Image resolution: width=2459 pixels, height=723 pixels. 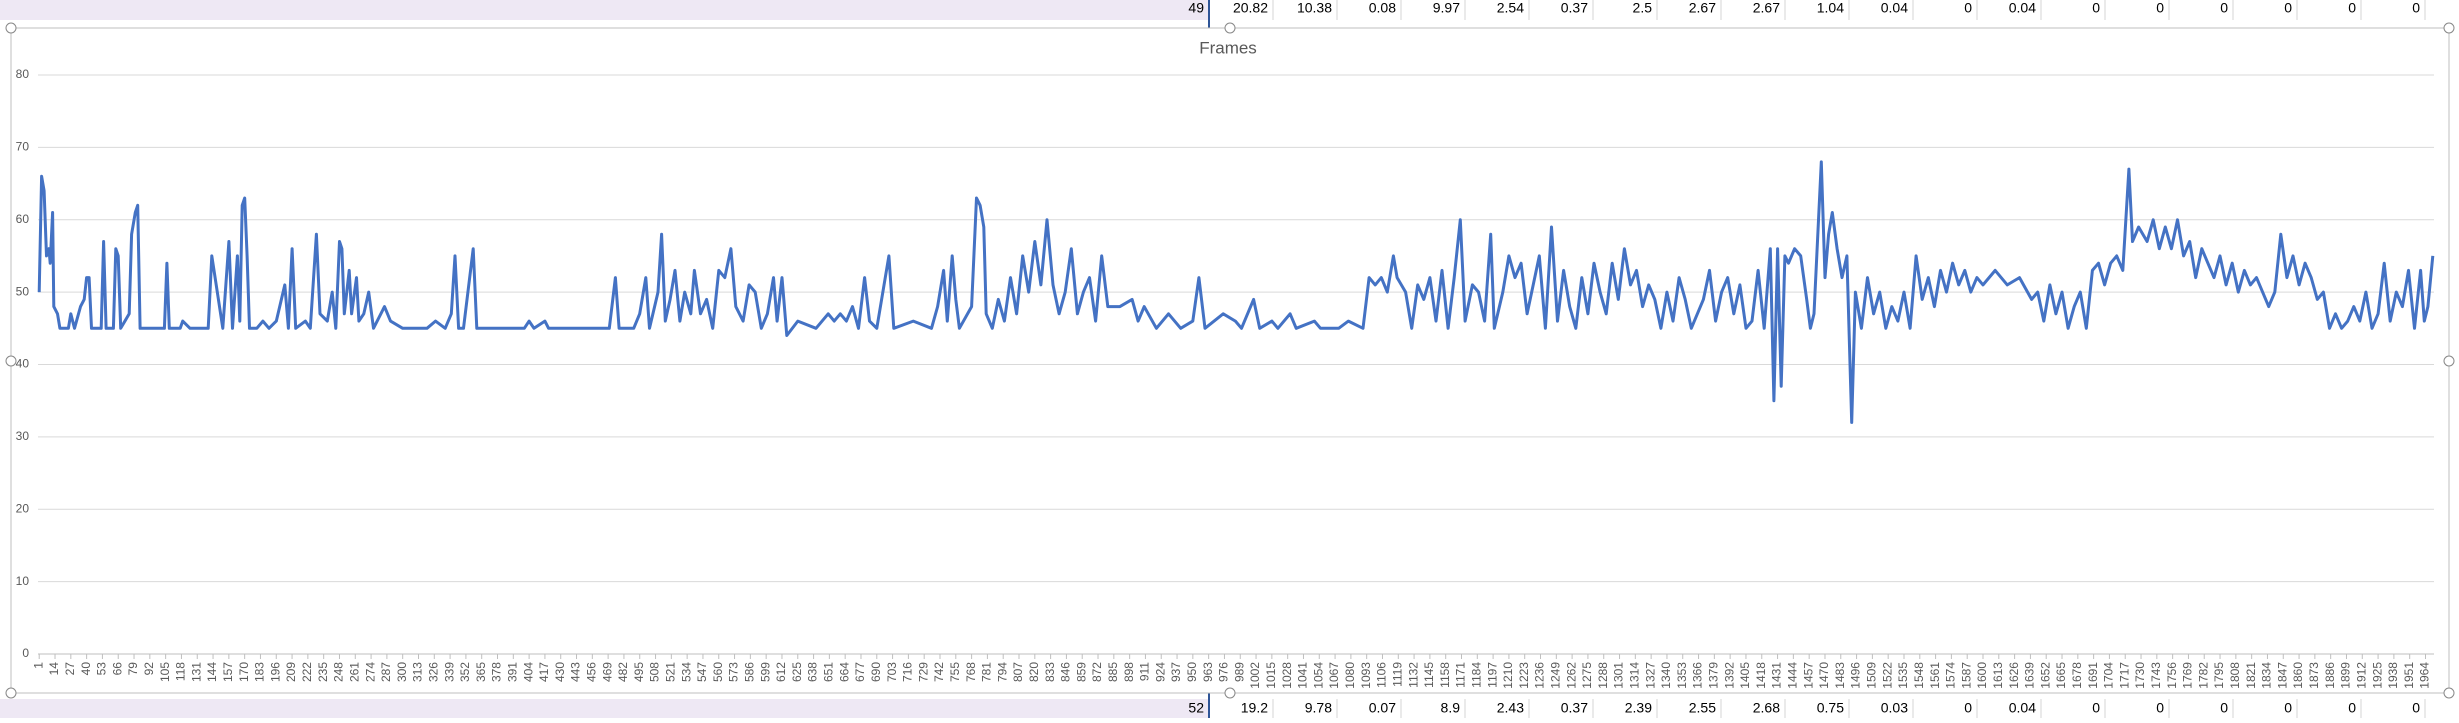 I want to click on x-tick-label: 1496, so click(x=1856, y=675).